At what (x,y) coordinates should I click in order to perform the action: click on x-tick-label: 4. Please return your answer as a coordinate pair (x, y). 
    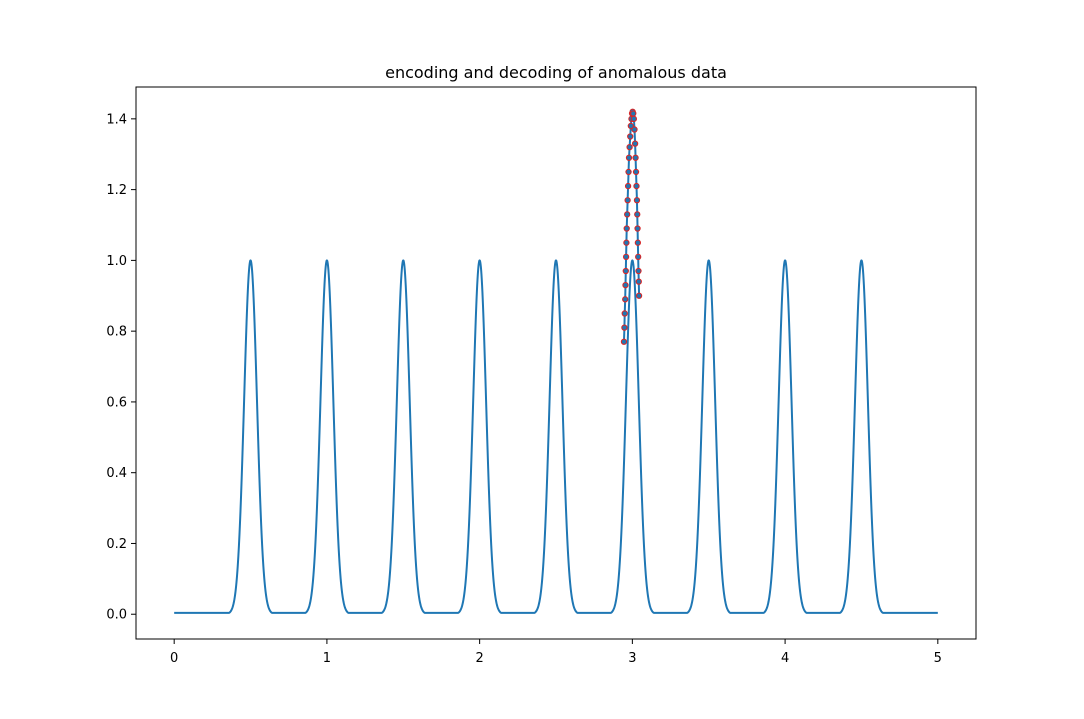
    Looking at the image, I should click on (785, 658).